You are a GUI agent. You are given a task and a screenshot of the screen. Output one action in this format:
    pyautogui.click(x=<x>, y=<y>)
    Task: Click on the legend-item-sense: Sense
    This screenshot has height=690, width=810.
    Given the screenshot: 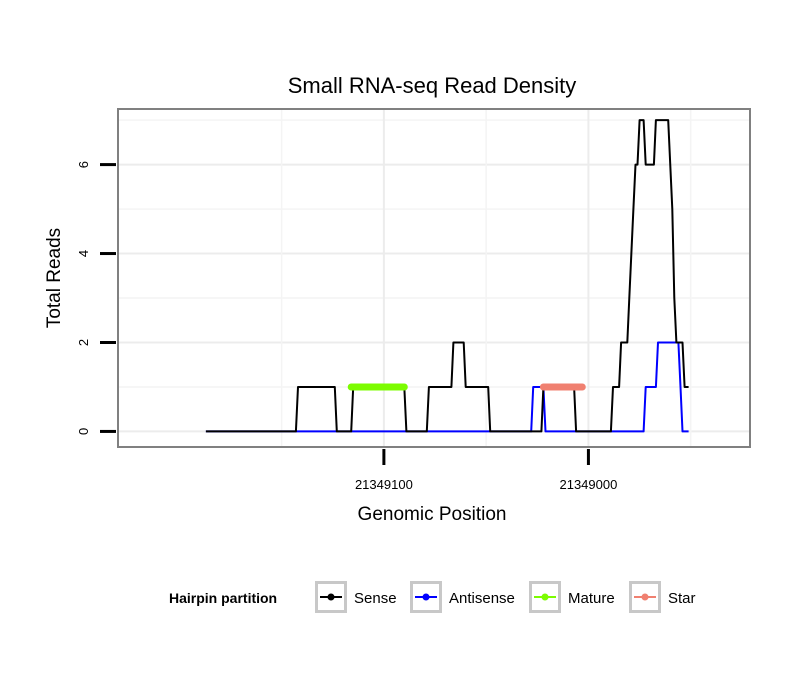 What is the action you would take?
    pyautogui.click(x=356, y=597)
    